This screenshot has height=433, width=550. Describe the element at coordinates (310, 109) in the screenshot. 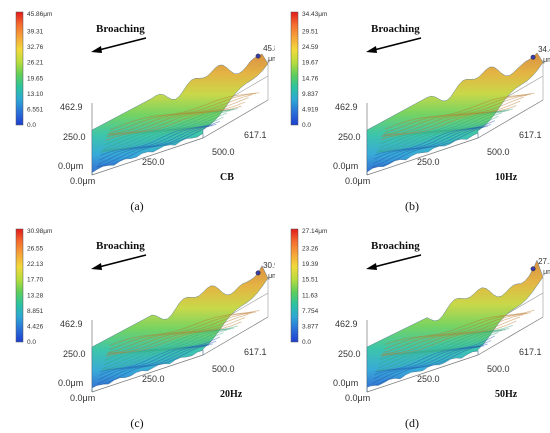

I see `colorbar-tick-label: 4.919` at that location.